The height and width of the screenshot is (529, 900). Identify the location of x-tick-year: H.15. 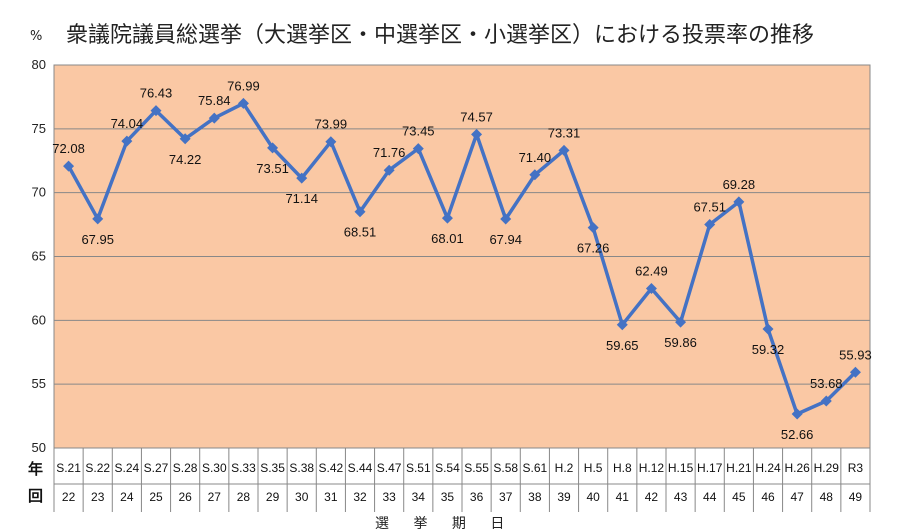
(681, 468).